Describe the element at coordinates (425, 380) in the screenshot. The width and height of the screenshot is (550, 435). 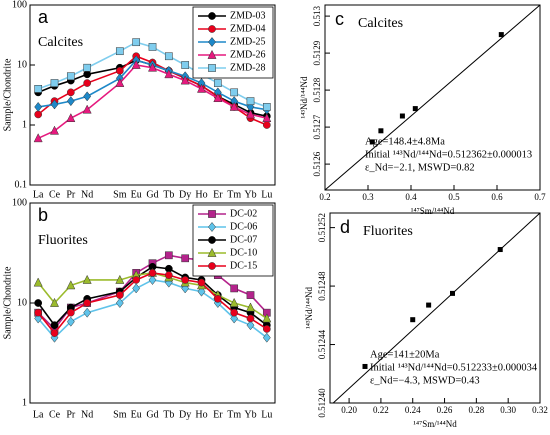
I see `annotation: ε_Nd=−4.3, MSWD=0.43` at that location.